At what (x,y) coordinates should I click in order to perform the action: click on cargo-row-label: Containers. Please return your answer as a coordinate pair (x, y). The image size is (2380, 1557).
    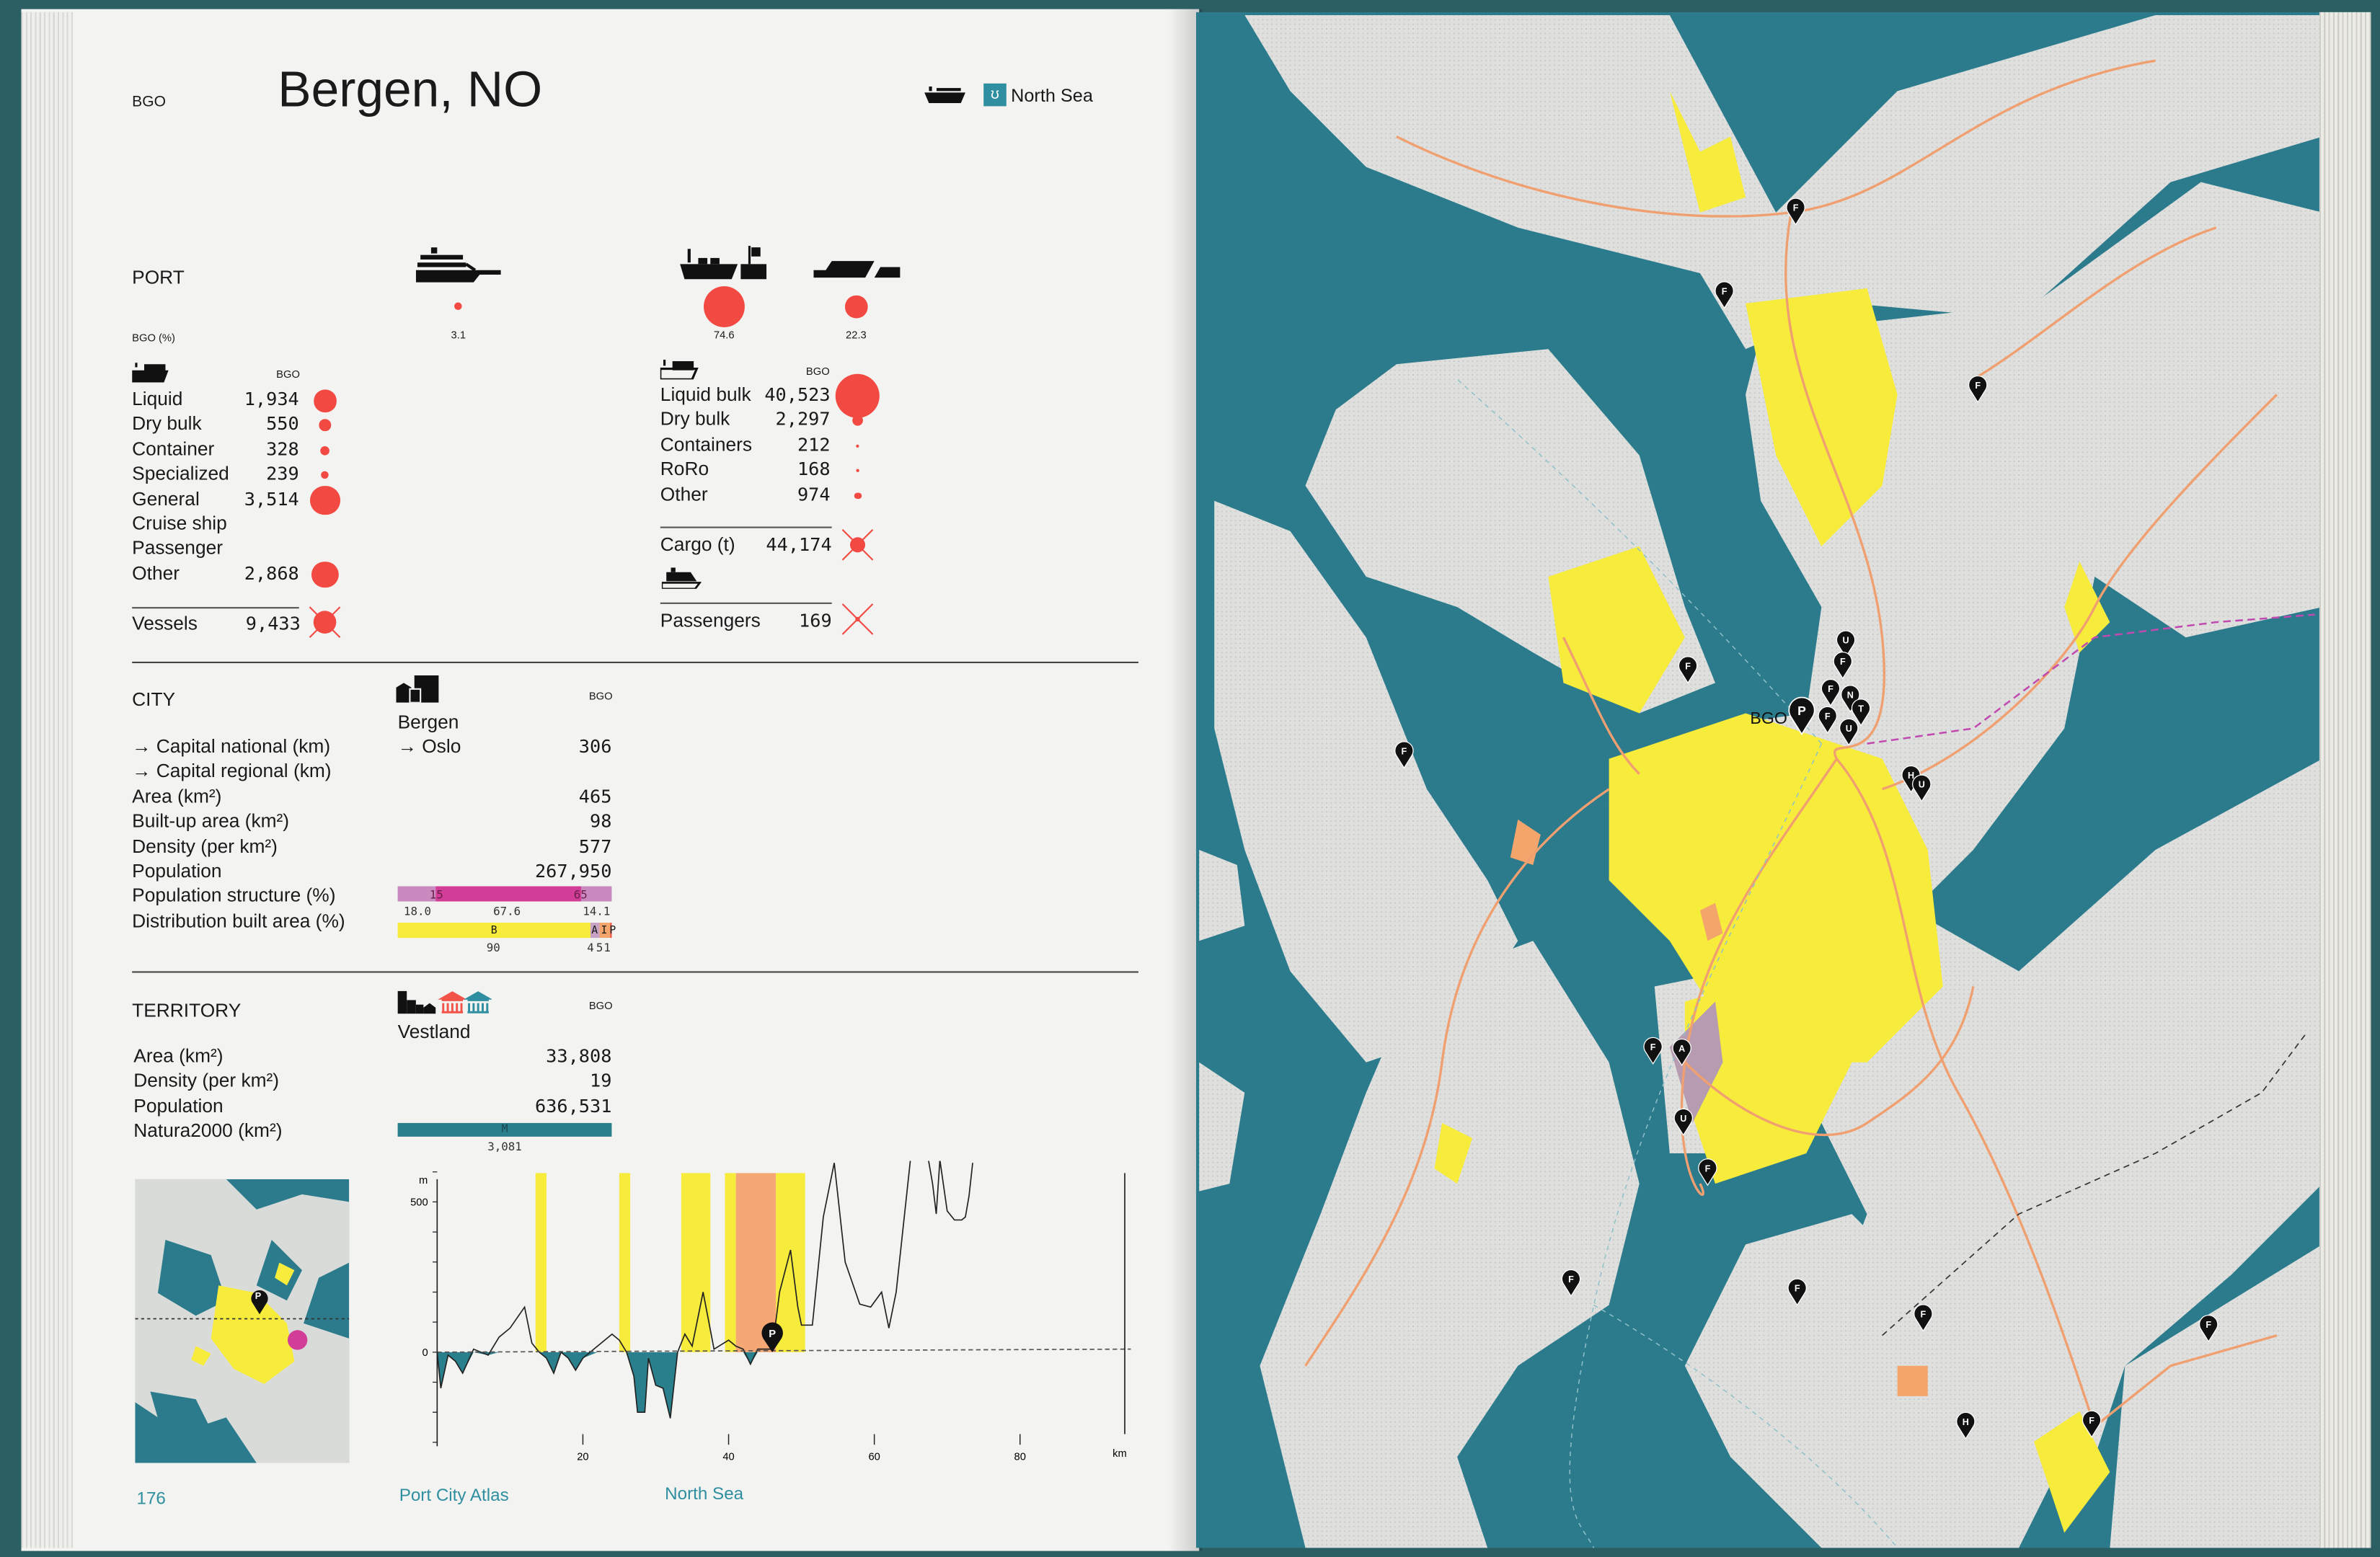
    Looking at the image, I should click on (706, 444).